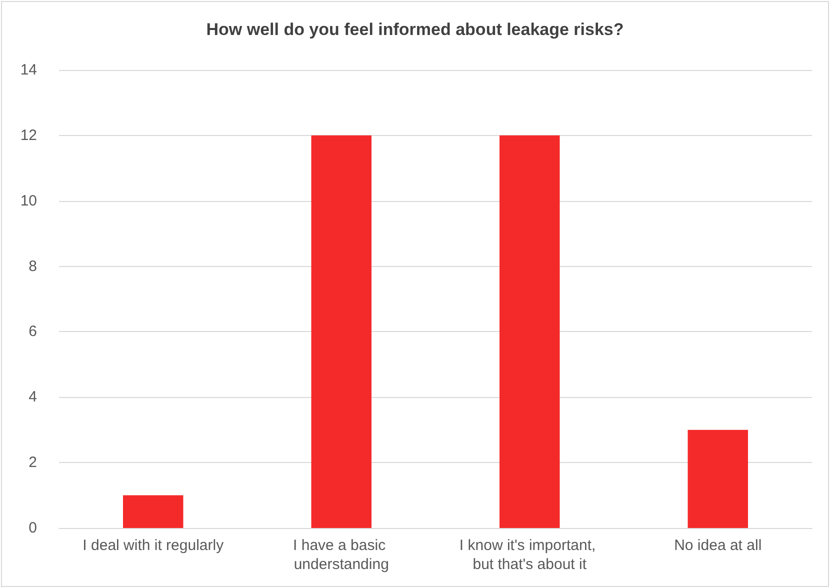 Image resolution: width=830 pixels, height=588 pixels. I want to click on x-tick-label: I know it's important, but that's about it, so click(529, 555).